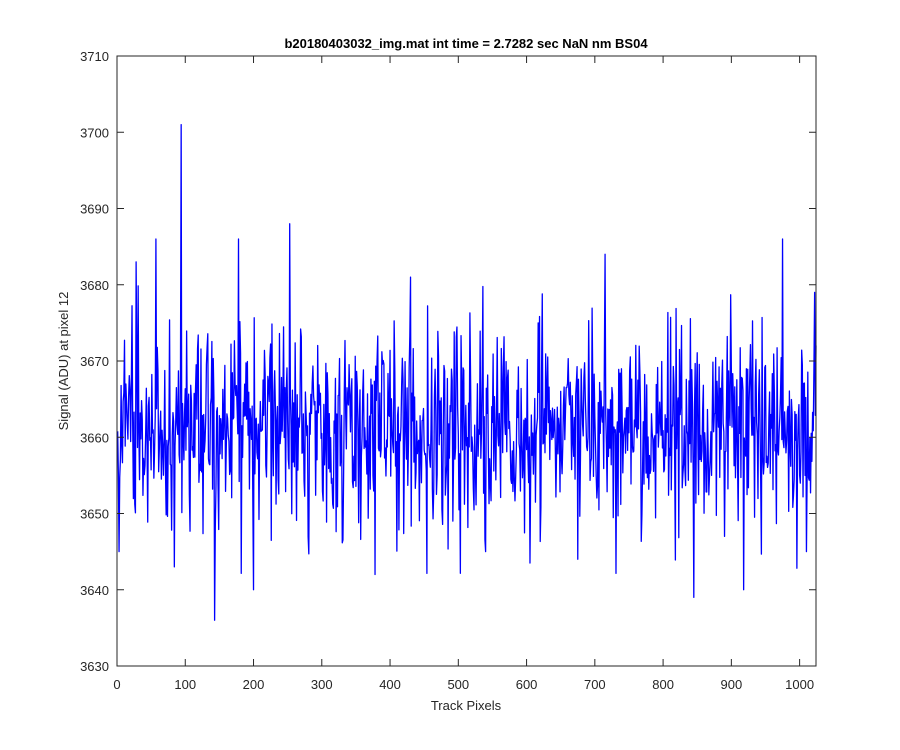 Image resolution: width=900 pixels, height=750 pixels. I want to click on y-tick-label: 3650, so click(94, 514).